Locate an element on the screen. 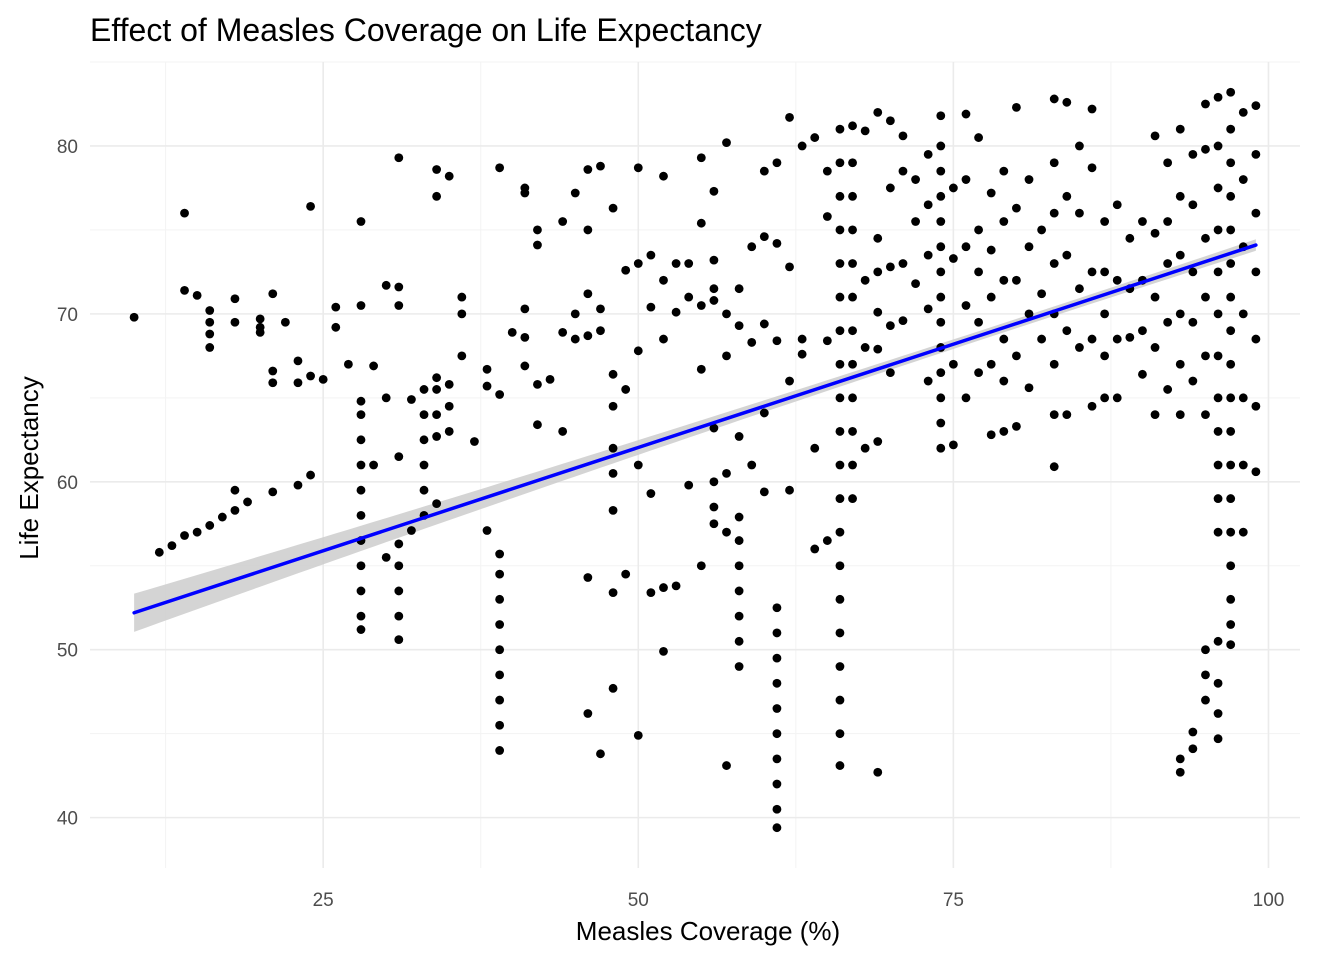 The width and height of the screenshot is (1344, 960). y-tick-label: 40 is located at coordinates (67, 819).